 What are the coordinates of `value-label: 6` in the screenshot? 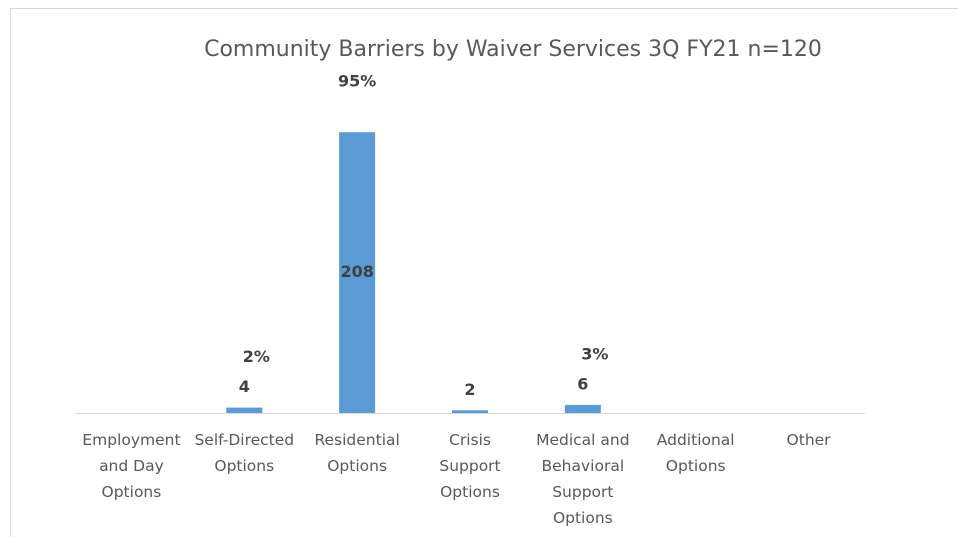 It's located at (582, 383).